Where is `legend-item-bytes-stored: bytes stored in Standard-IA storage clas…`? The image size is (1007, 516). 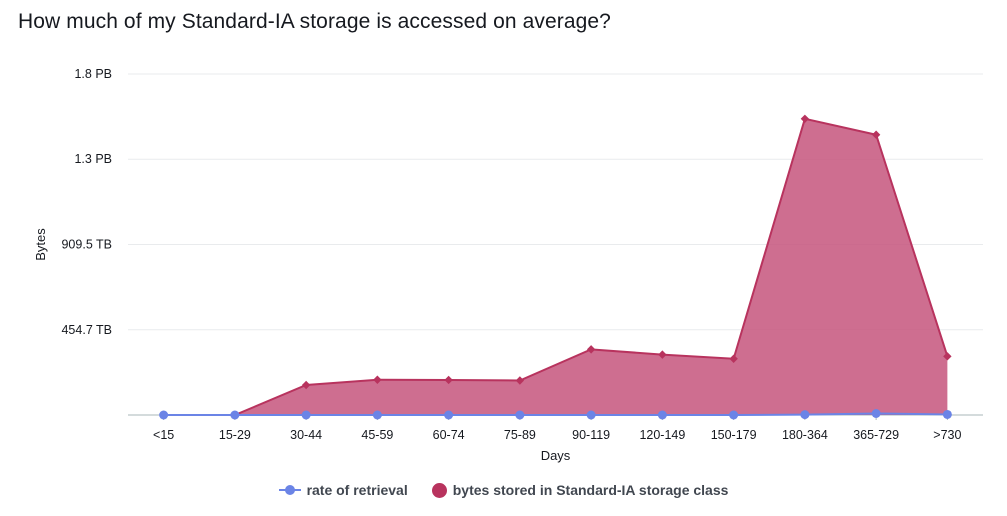
legend-item-bytes-stored: bytes stored in Standard-IA storage clas… is located at coordinates (580, 490).